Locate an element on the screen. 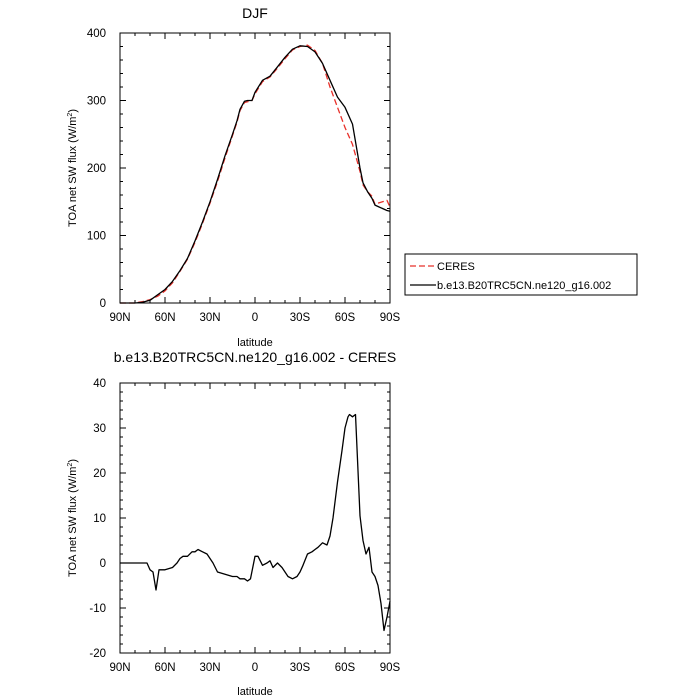 Image resolution: width=700 pixels, height=700 pixels. bottom-chart-title: b.e13.B20TRC5CN.ne120_g16.002 - CERES is located at coordinates (255, 357).